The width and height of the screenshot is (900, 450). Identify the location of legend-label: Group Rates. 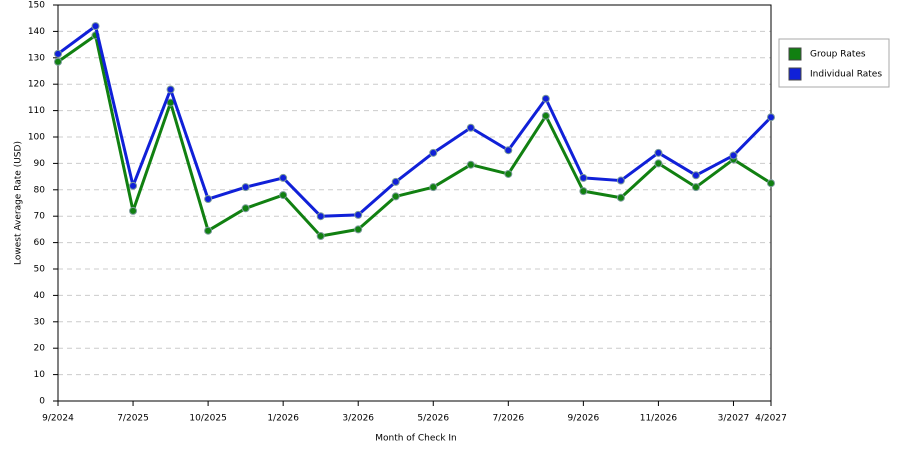
(838, 55).